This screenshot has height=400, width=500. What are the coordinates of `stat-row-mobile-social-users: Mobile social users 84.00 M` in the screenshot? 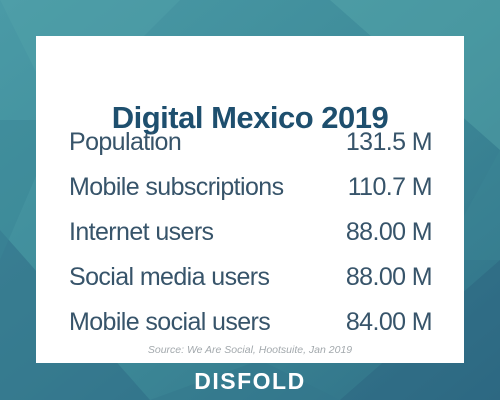 It's located at (251, 322).